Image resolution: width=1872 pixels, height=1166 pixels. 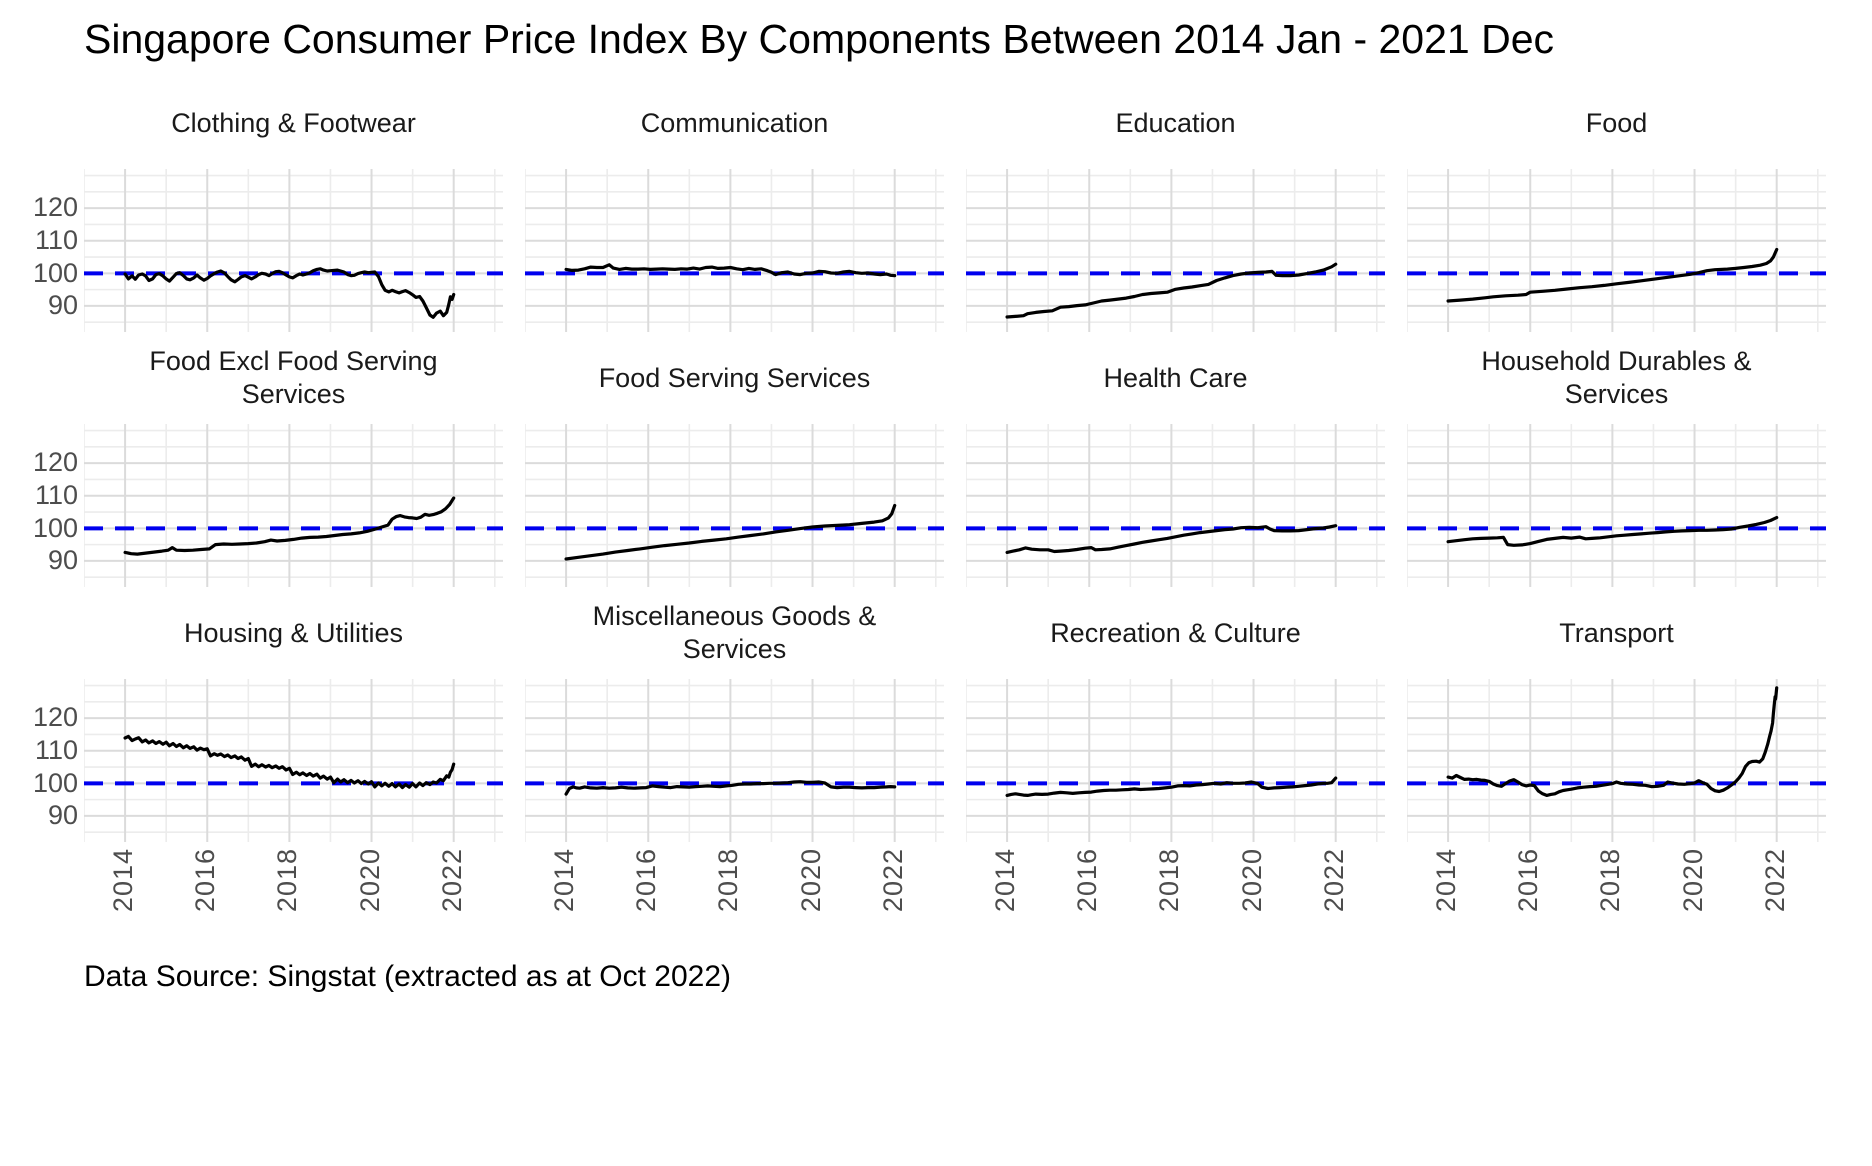 I want to click on facet-title-health-care: Health Care, so click(x=1175, y=377).